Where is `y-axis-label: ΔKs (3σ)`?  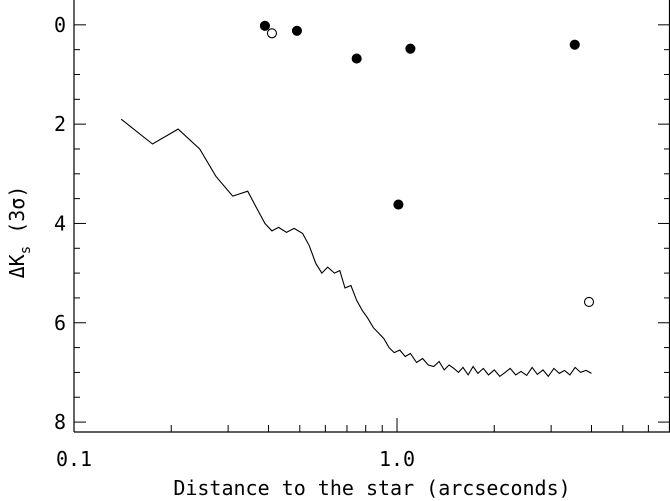
y-axis-label: ΔKs (3σ) is located at coordinates (19, 232).